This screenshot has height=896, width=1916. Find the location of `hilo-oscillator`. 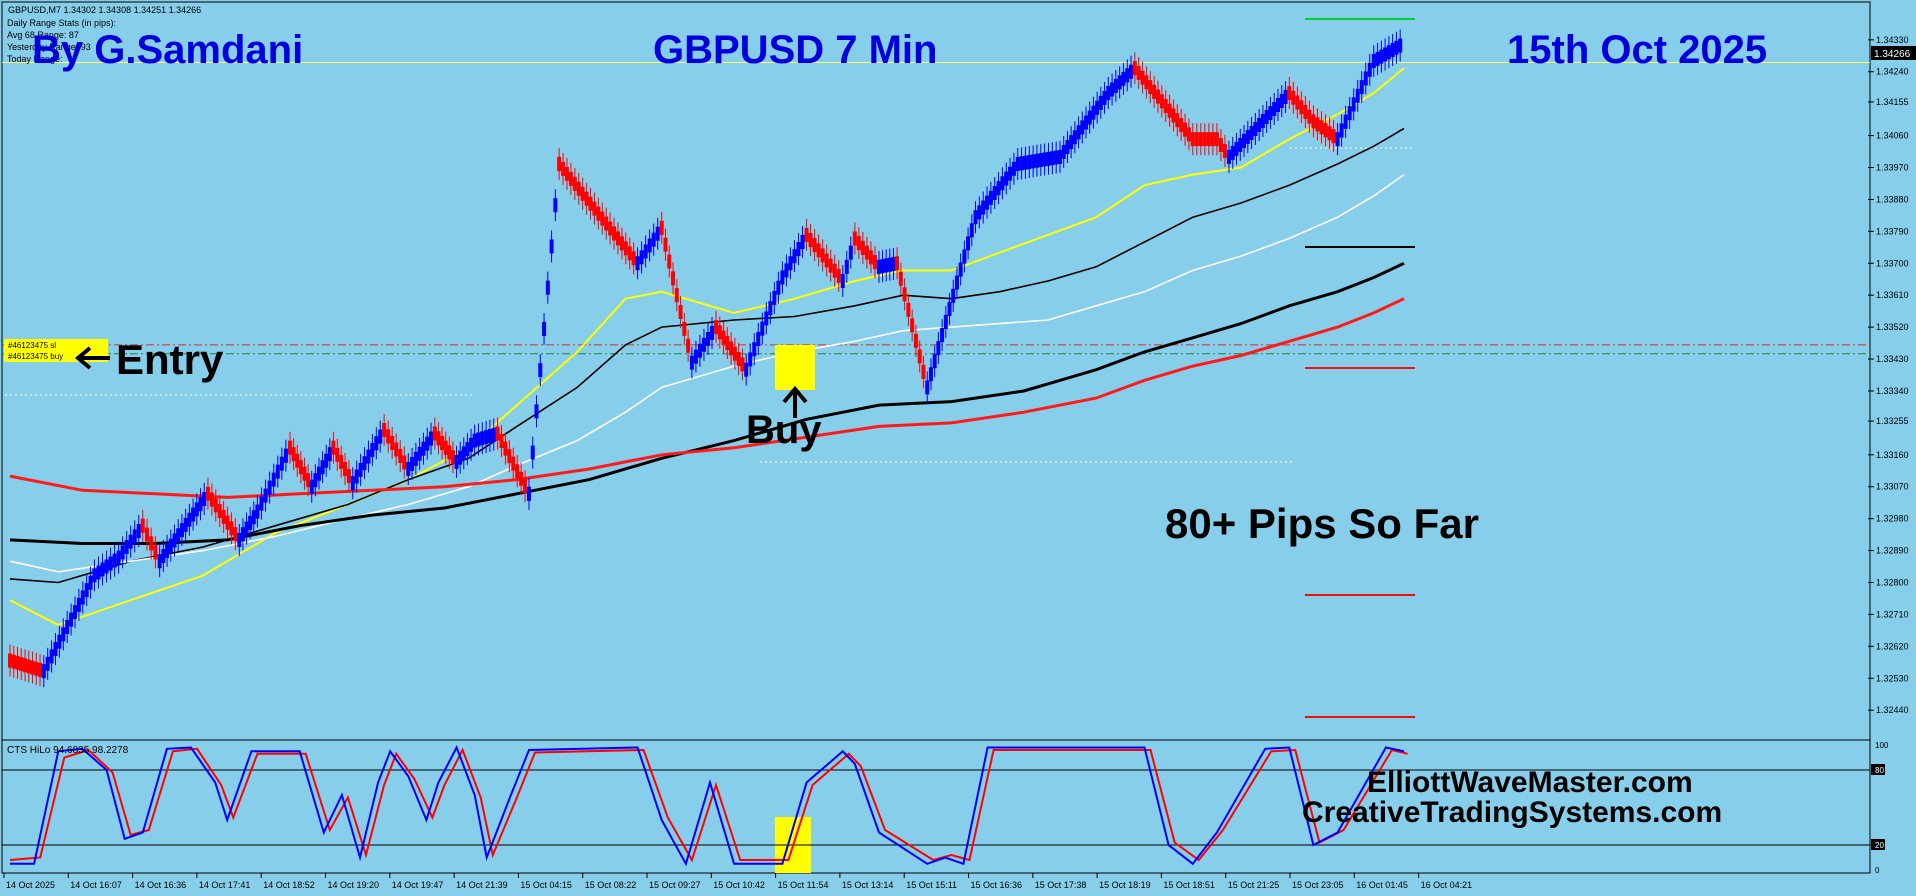

hilo-oscillator is located at coordinates (936, 806).